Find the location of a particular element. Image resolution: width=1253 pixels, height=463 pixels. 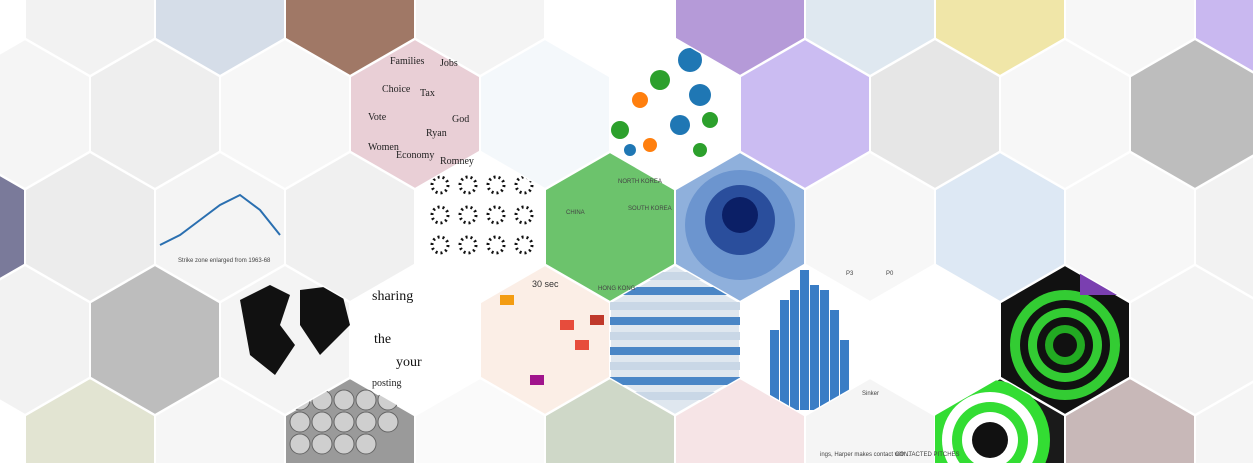

word-label: Women is located at coordinates (383, 147).